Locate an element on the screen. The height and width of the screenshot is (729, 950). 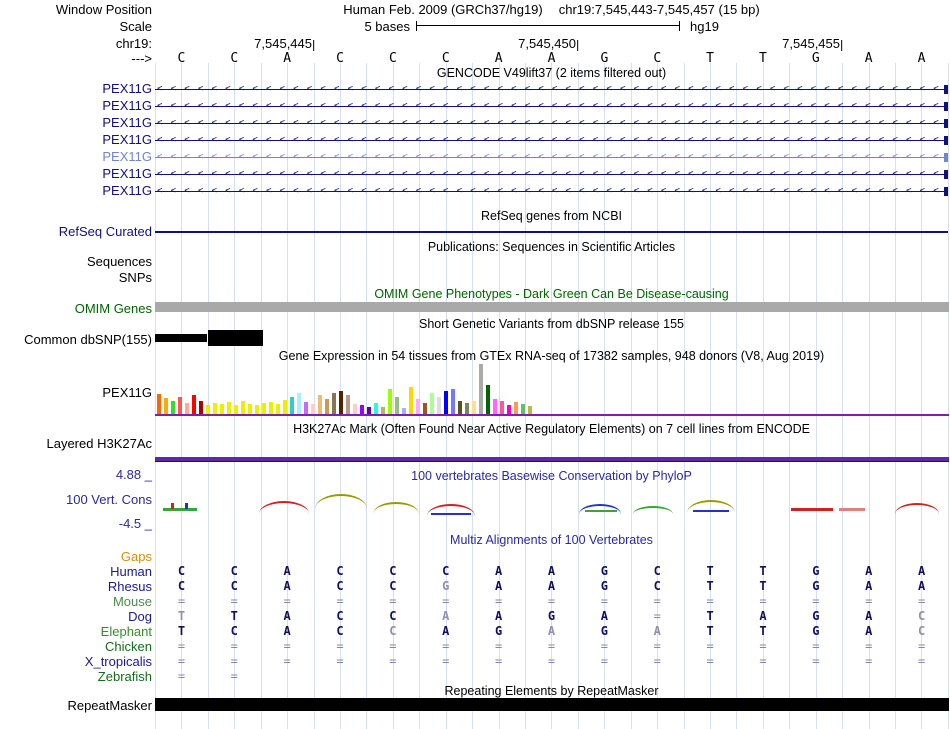
common-dbsnp-label: Common dbSNP(155) is located at coordinates (88, 339).